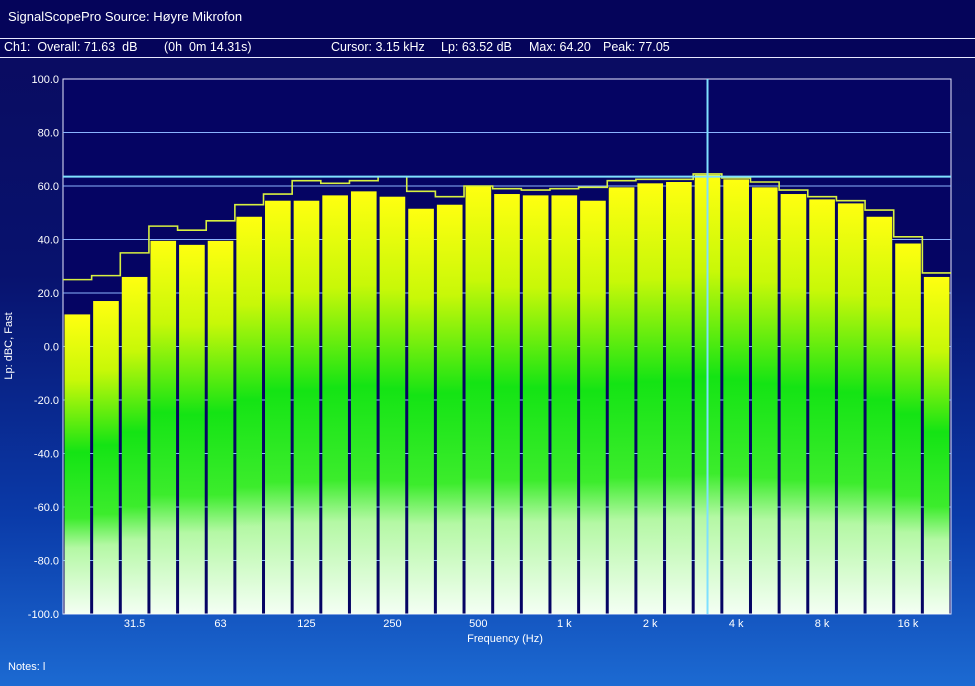 The image size is (975, 686). Describe the element at coordinates (478, 624) in the screenshot. I see `x-tick-label: 500` at that location.